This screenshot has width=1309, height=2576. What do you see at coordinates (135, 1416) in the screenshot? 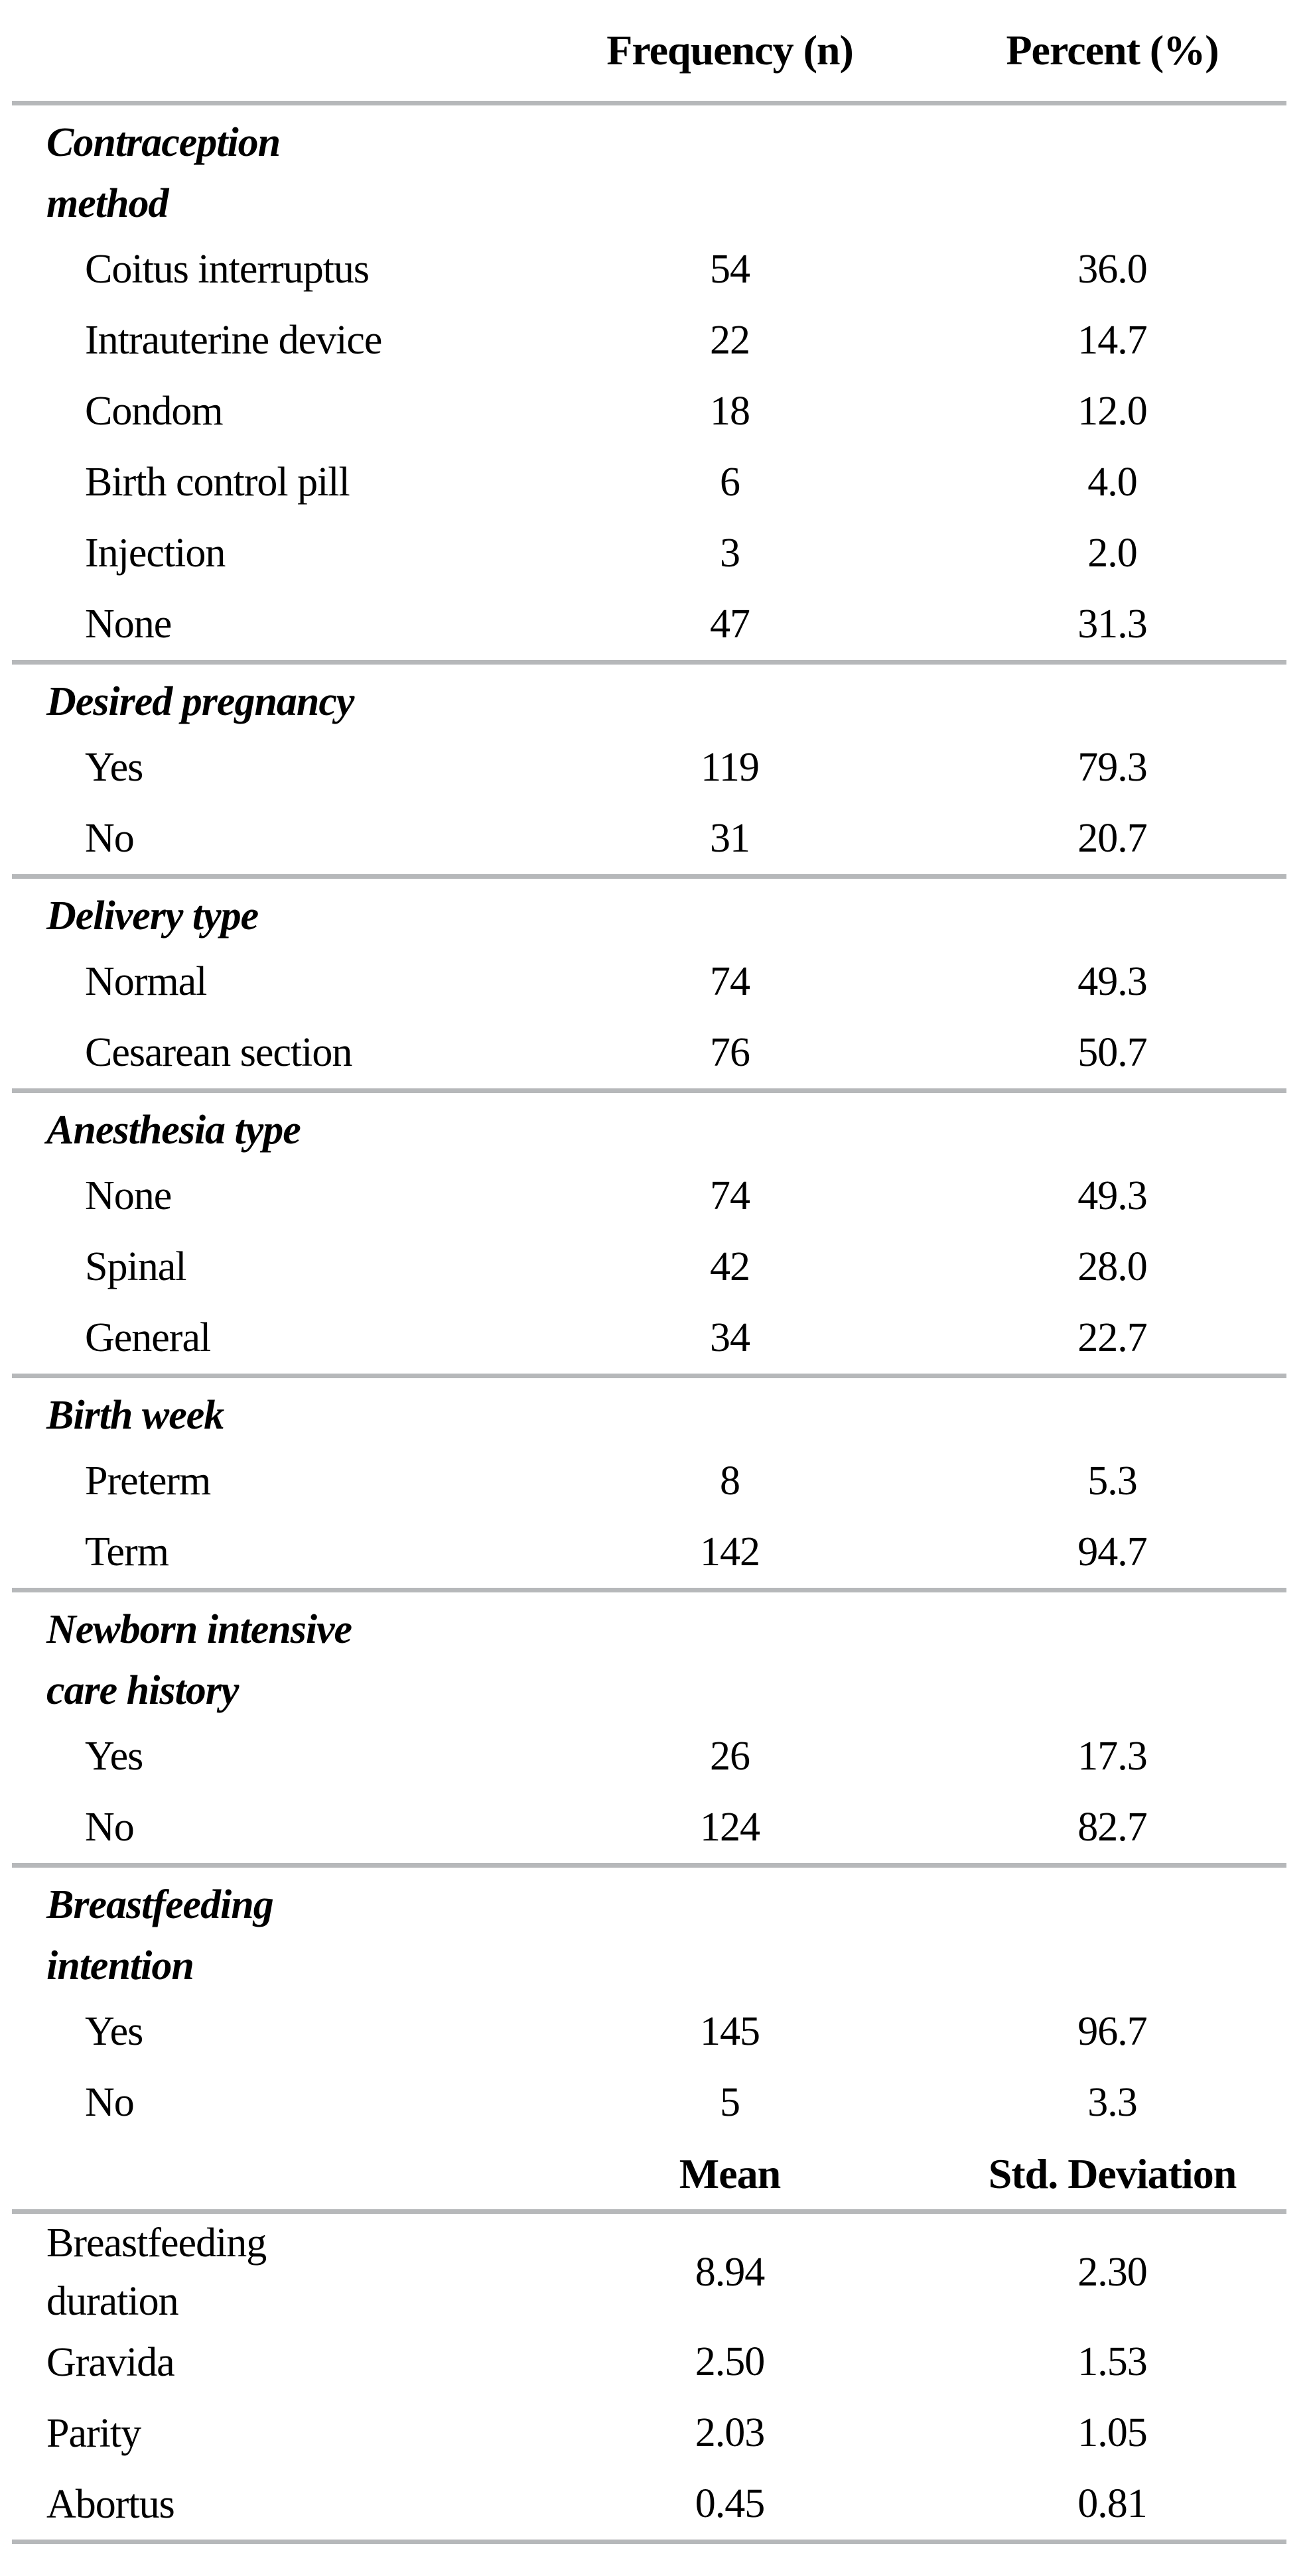
I see `section-title: Birth week` at bounding box center [135, 1416].